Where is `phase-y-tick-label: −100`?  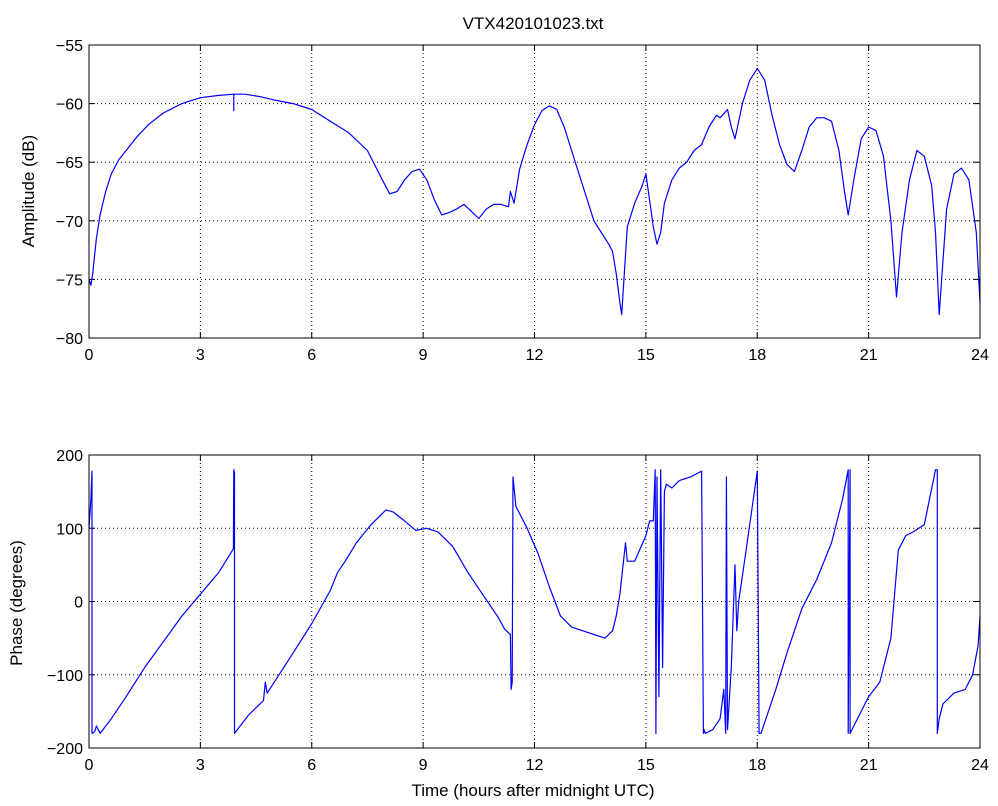
phase-y-tick-label: −100 is located at coordinates (65, 676).